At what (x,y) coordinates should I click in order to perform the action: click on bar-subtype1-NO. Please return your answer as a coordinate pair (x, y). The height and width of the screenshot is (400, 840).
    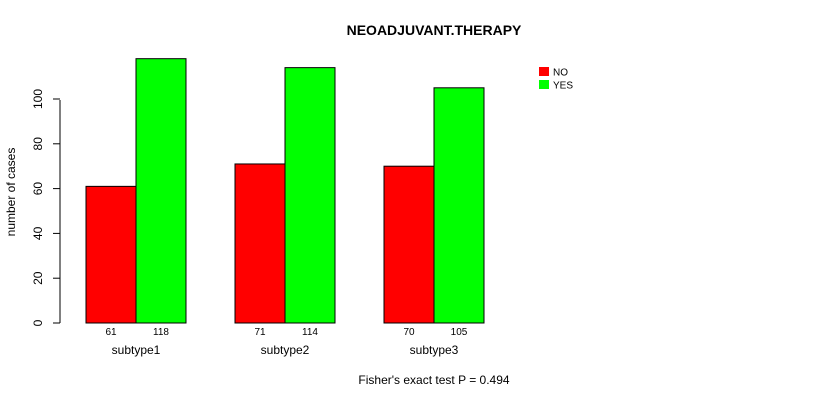
    Looking at the image, I should click on (111, 254).